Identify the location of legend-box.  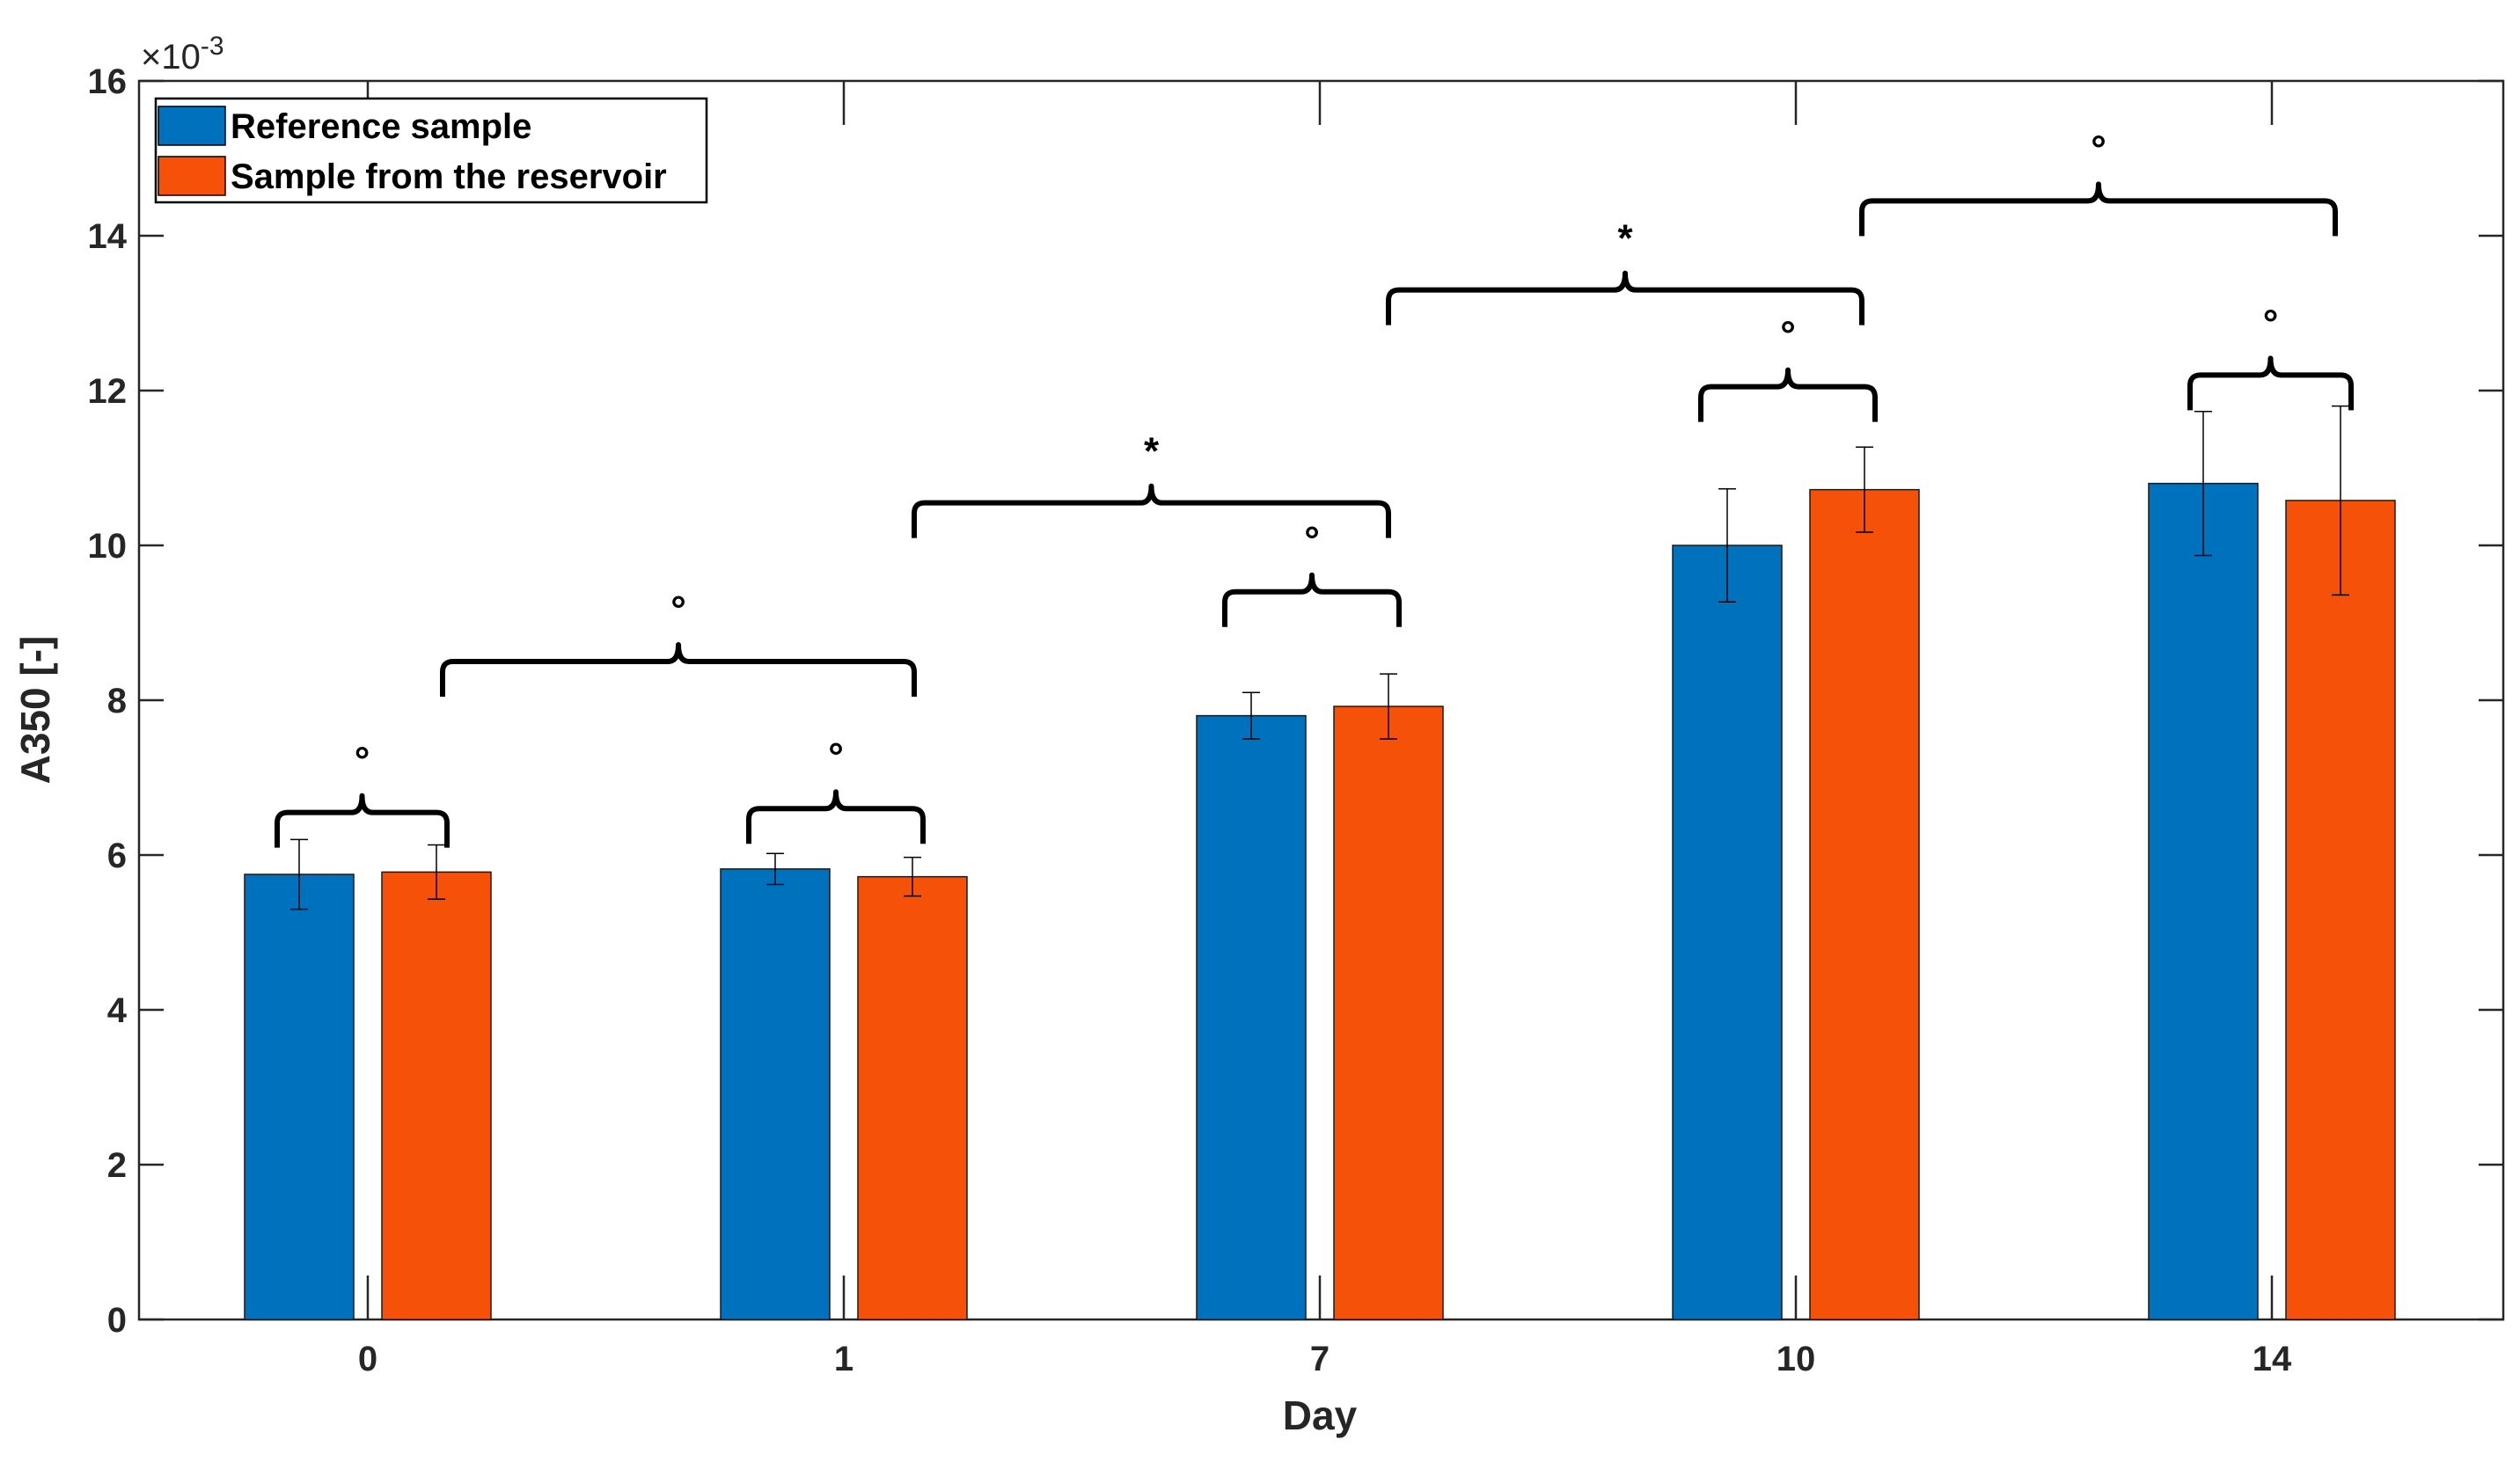
(431, 150).